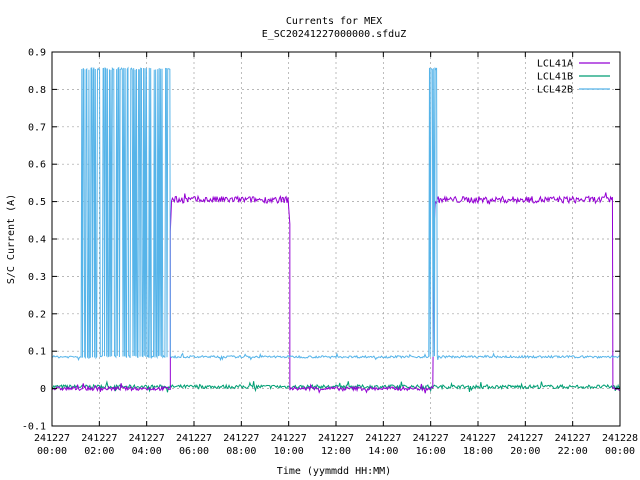 The image size is (640, 480). What do you see at coordinates (147, 451) in the screenshot?
I see `x-tick-label-time: 04:00` at bounding box center [147, 451].